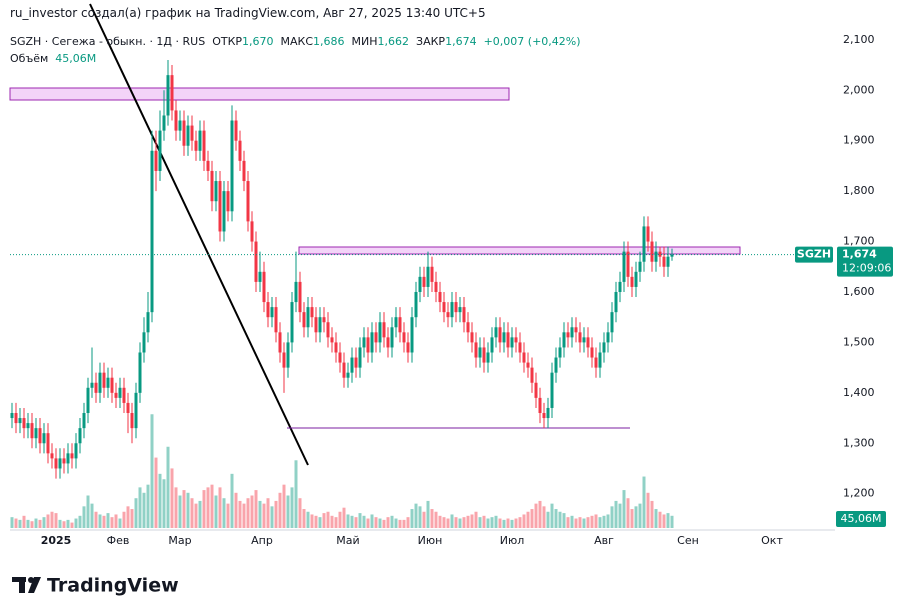  I want to click on y-tick-label: 2,100, so click(859, 39).